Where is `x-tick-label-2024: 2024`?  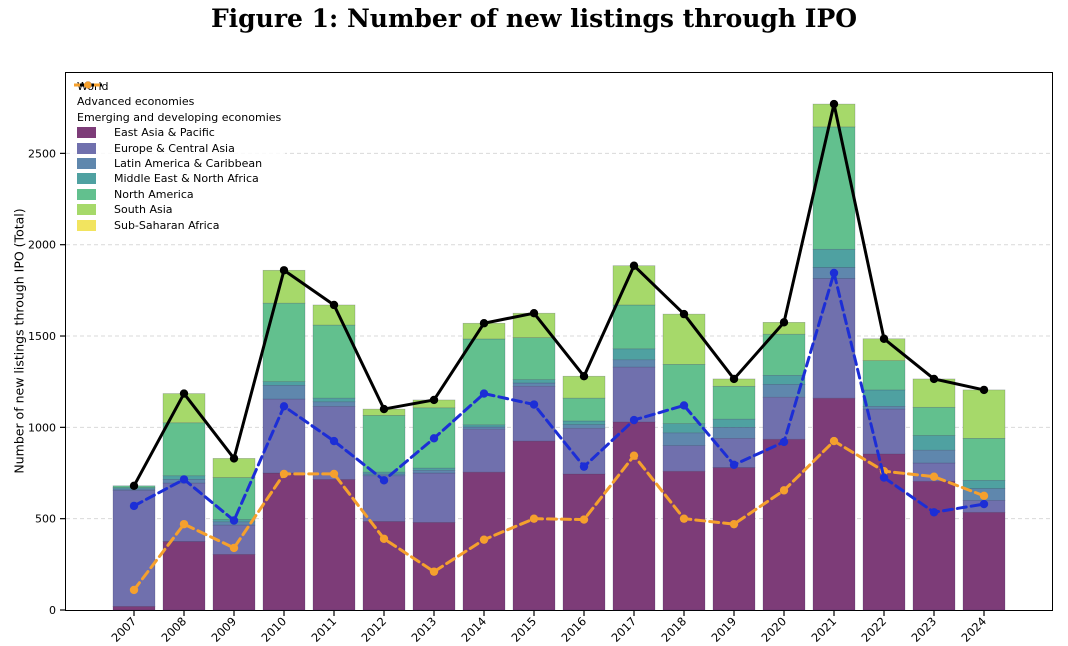
x-tick-label-2024: 2024 is located at coordinates (974, 629).